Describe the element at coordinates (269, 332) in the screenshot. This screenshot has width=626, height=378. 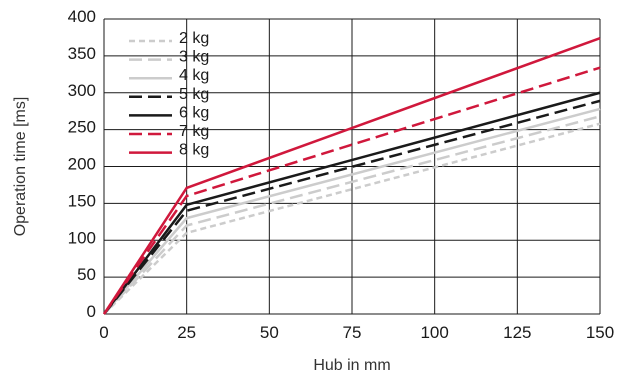
I see `x-tick-label: 50` at that location.